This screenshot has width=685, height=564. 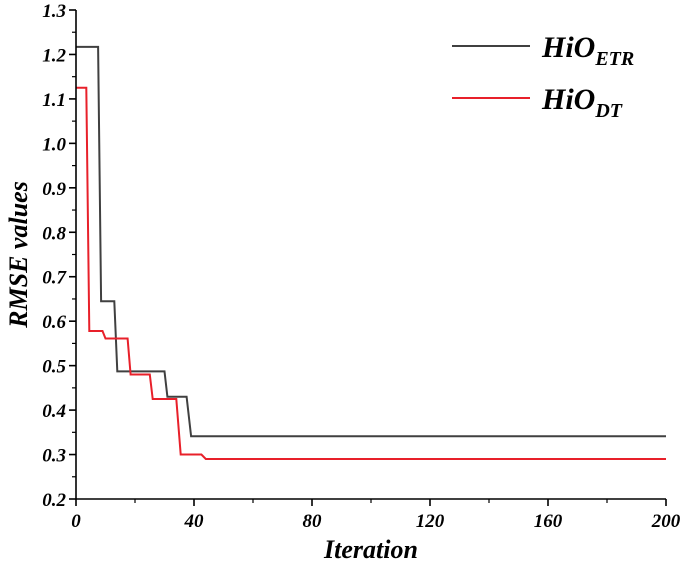 I want to click on y-tick-label: 1.2, so click(x=54, y=55).